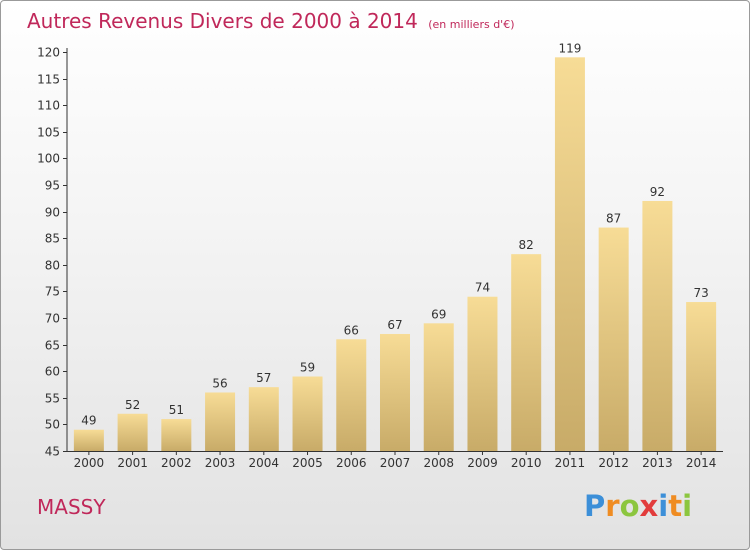 The height and width of the screenshot is (550, 750). I want to click on y-tick-label: 100, so click(48, 159).